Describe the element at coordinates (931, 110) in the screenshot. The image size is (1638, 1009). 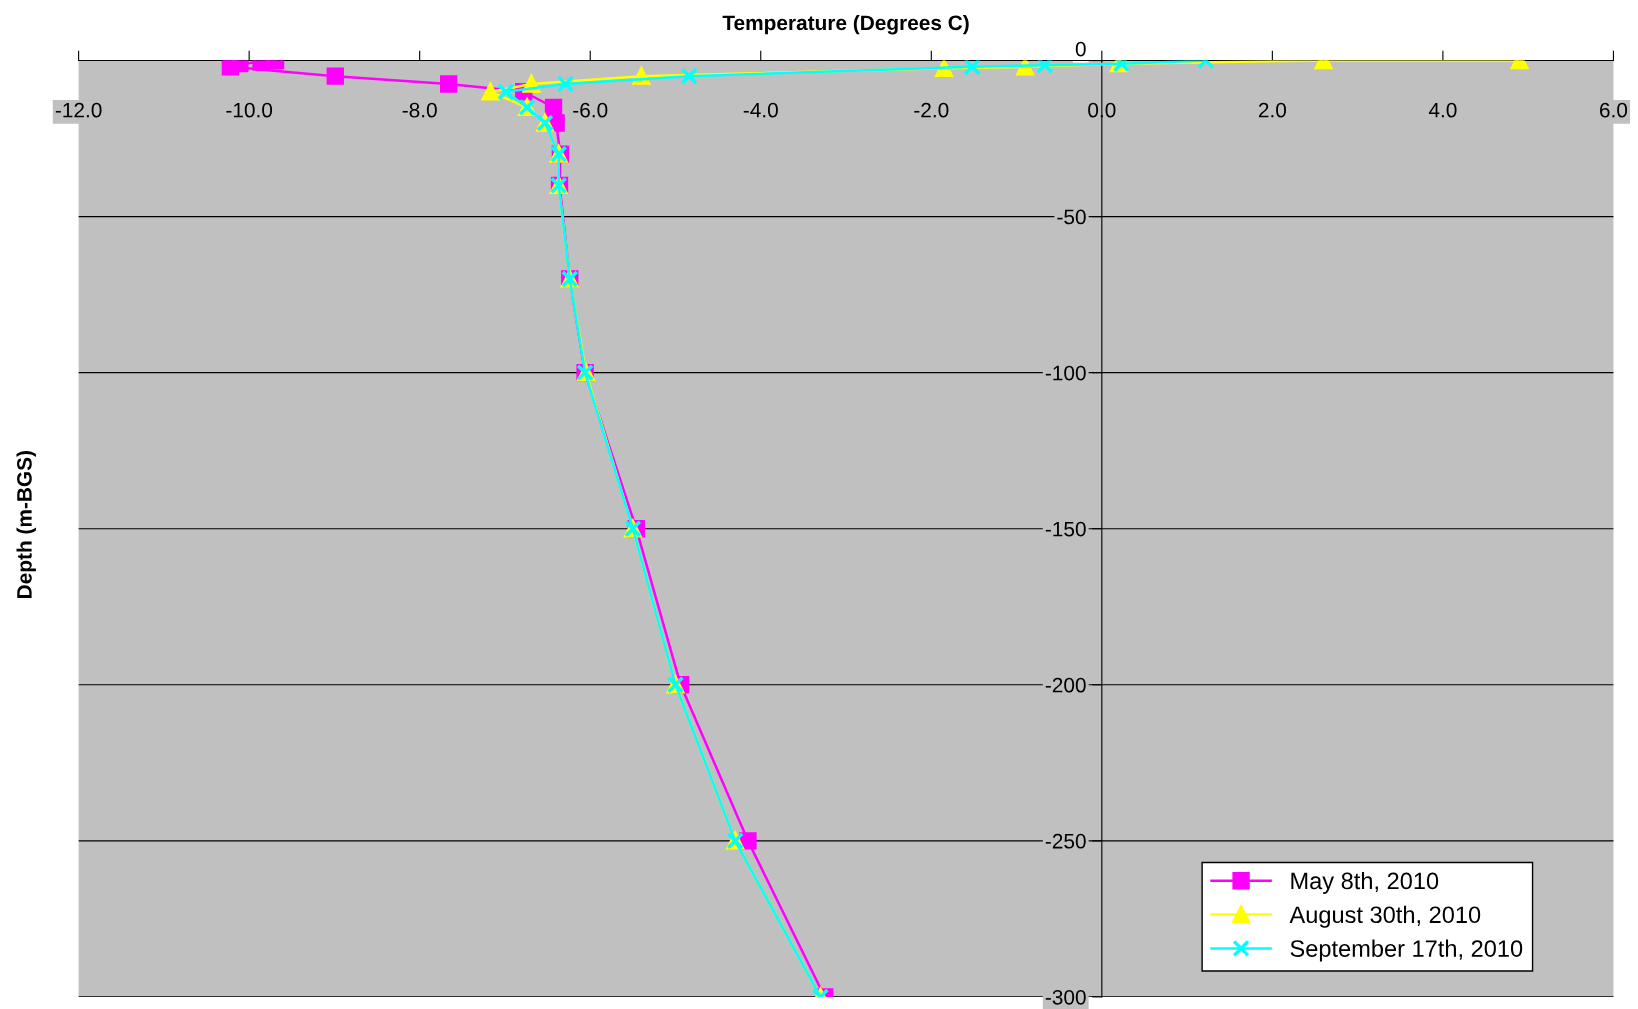
I see `x-tick-label: -2.0` at that location.